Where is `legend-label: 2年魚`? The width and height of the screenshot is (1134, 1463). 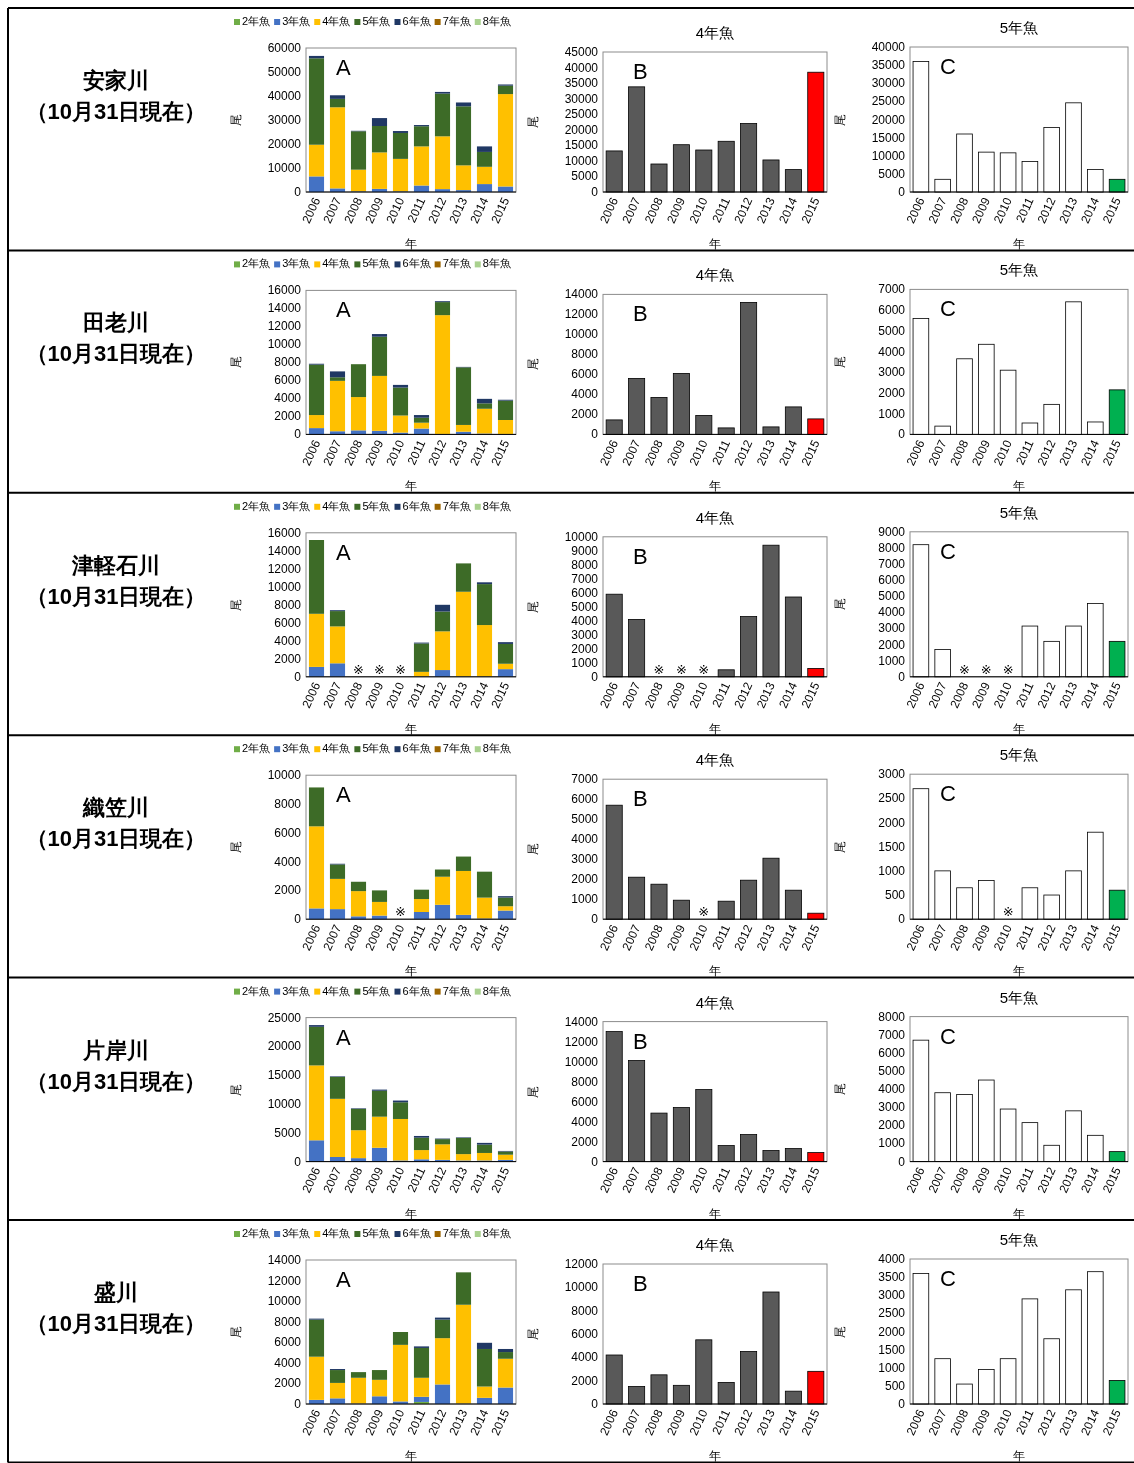
legend-label: 2年魚 is located at coordinates (256, 505).